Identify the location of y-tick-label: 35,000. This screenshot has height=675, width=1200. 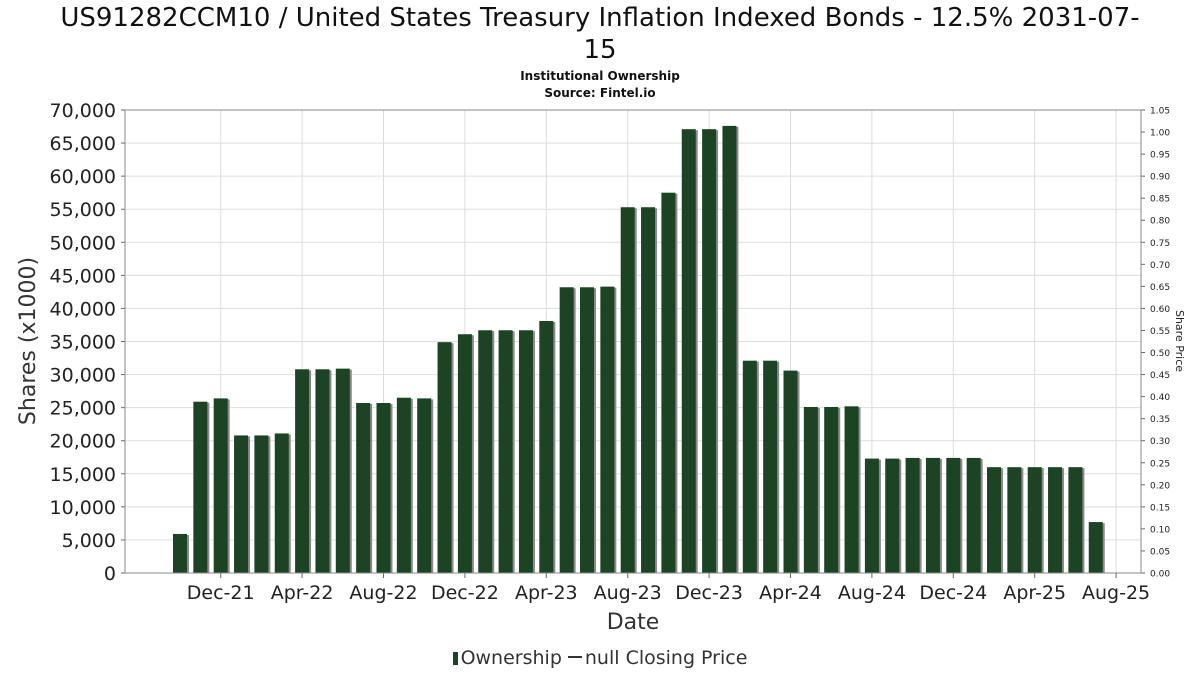
(83, 343).